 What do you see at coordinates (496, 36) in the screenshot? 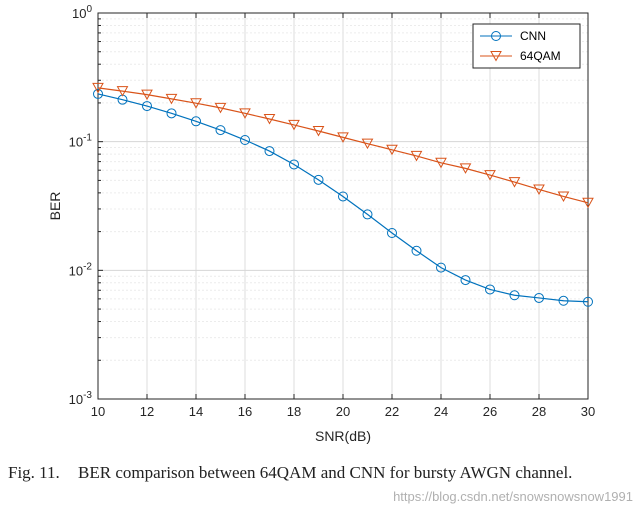
I see `legend-marker-cnn` at bounding box center [496, 36].